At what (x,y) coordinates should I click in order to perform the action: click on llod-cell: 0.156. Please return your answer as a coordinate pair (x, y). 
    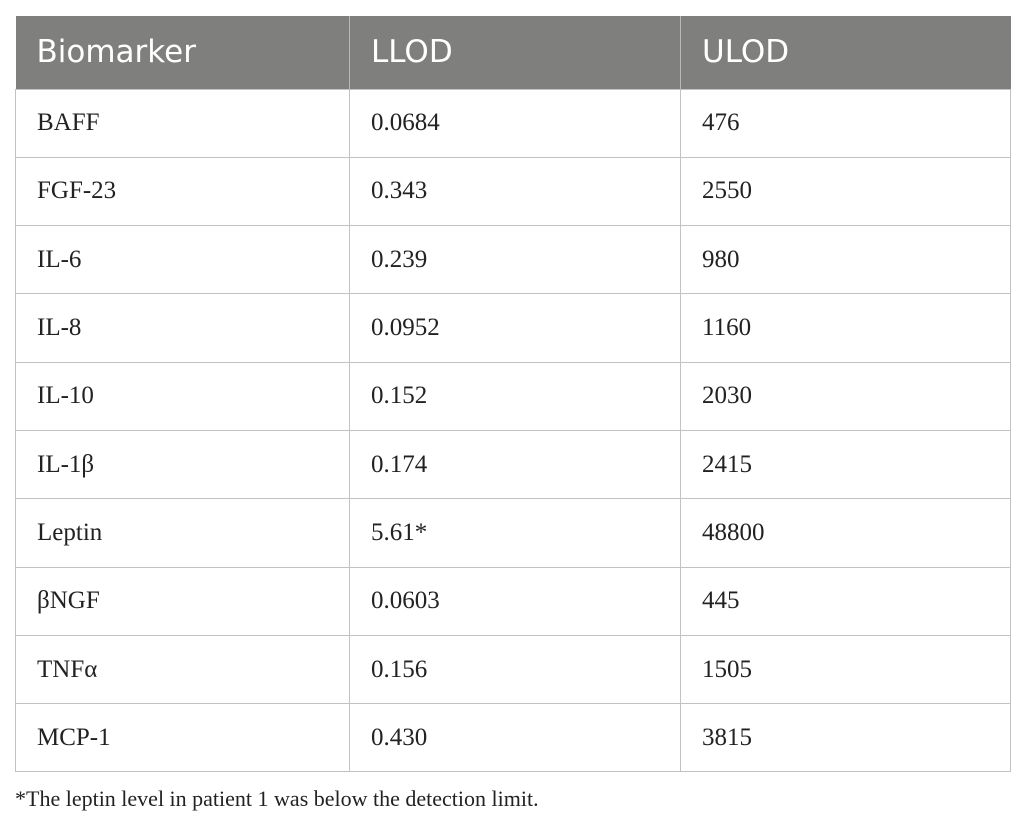
    Looking at the image, I should click on (515, 669).